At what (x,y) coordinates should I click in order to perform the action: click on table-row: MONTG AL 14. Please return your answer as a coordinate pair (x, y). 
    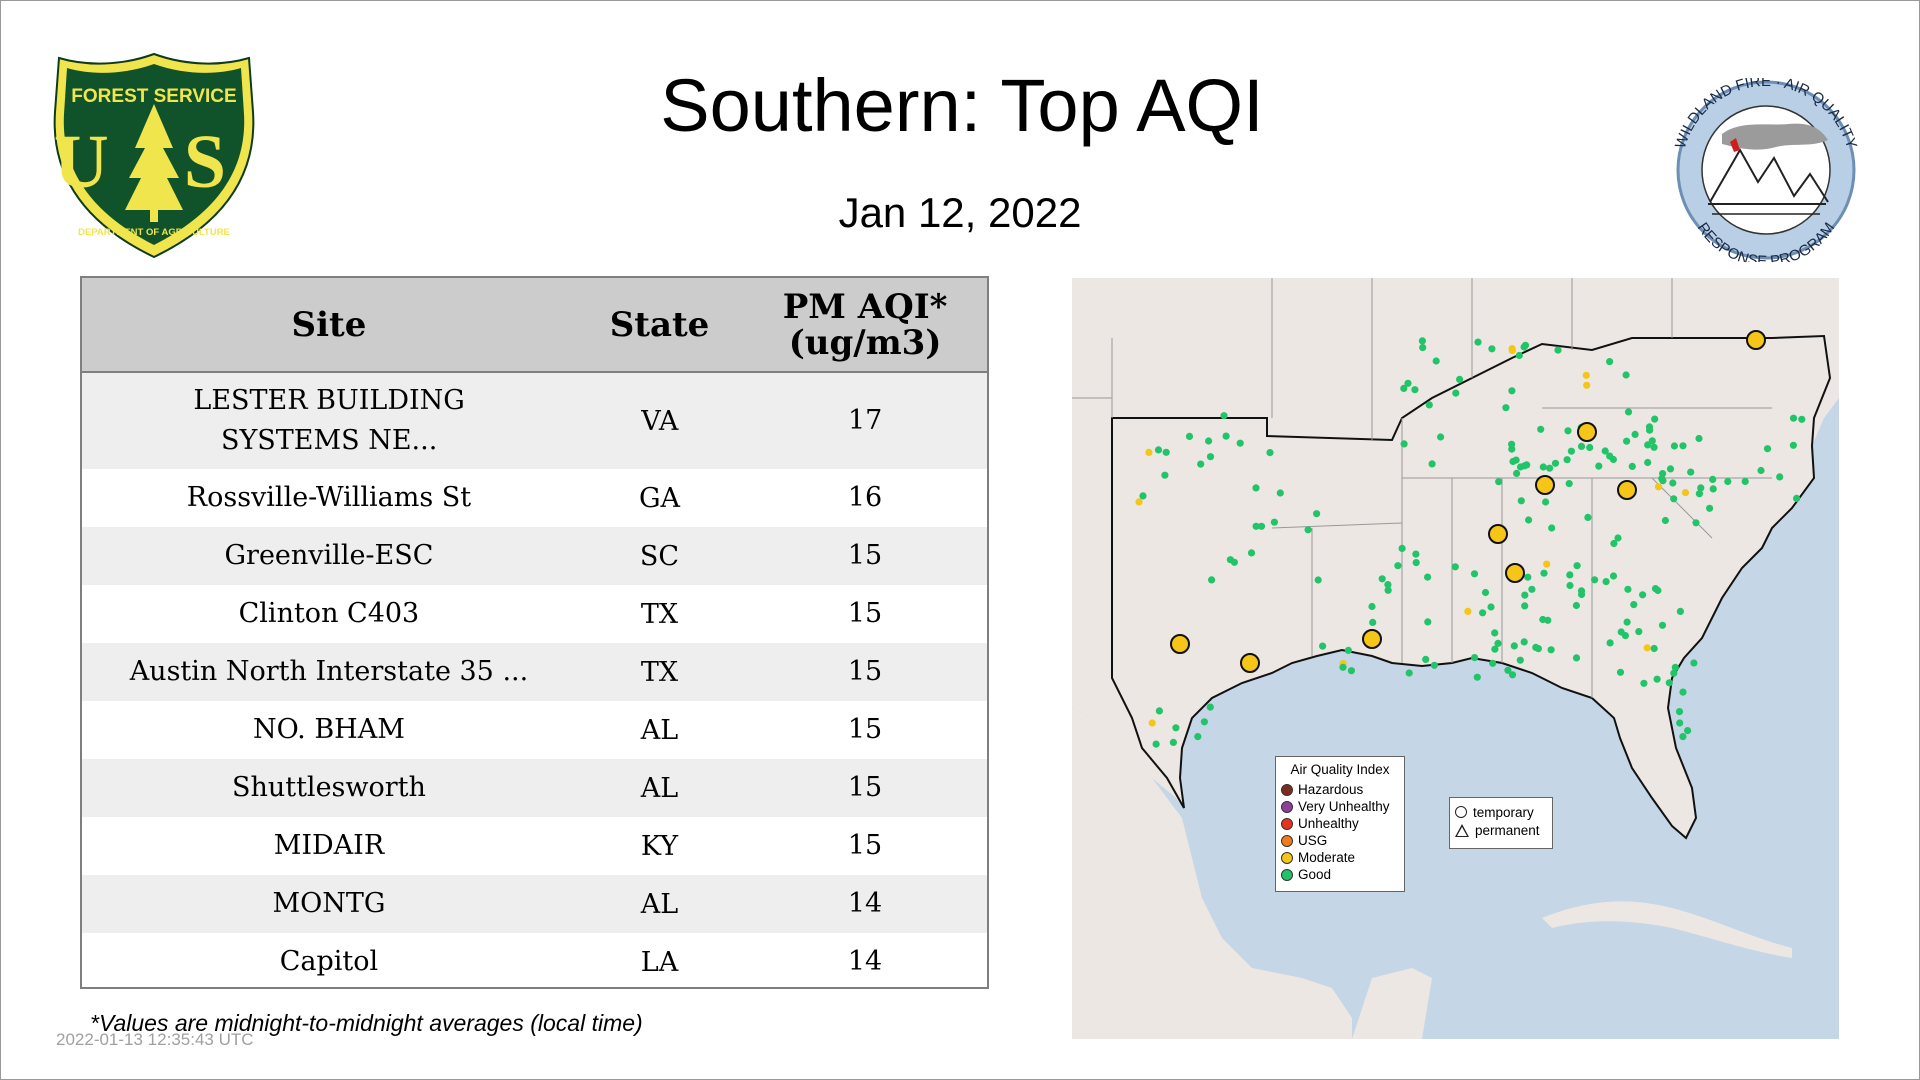
    Looking at the image, I should click on (534, 904).